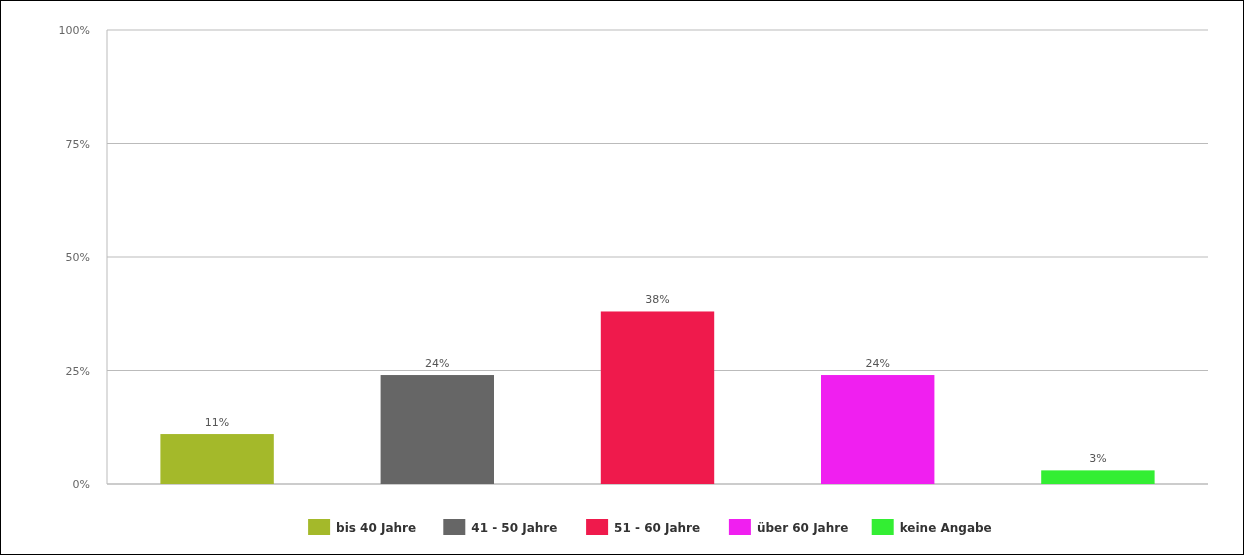 The width and height of the screenshot is (1244, 555). I want to click on y-tick-label: 25%, so click(77, 371).